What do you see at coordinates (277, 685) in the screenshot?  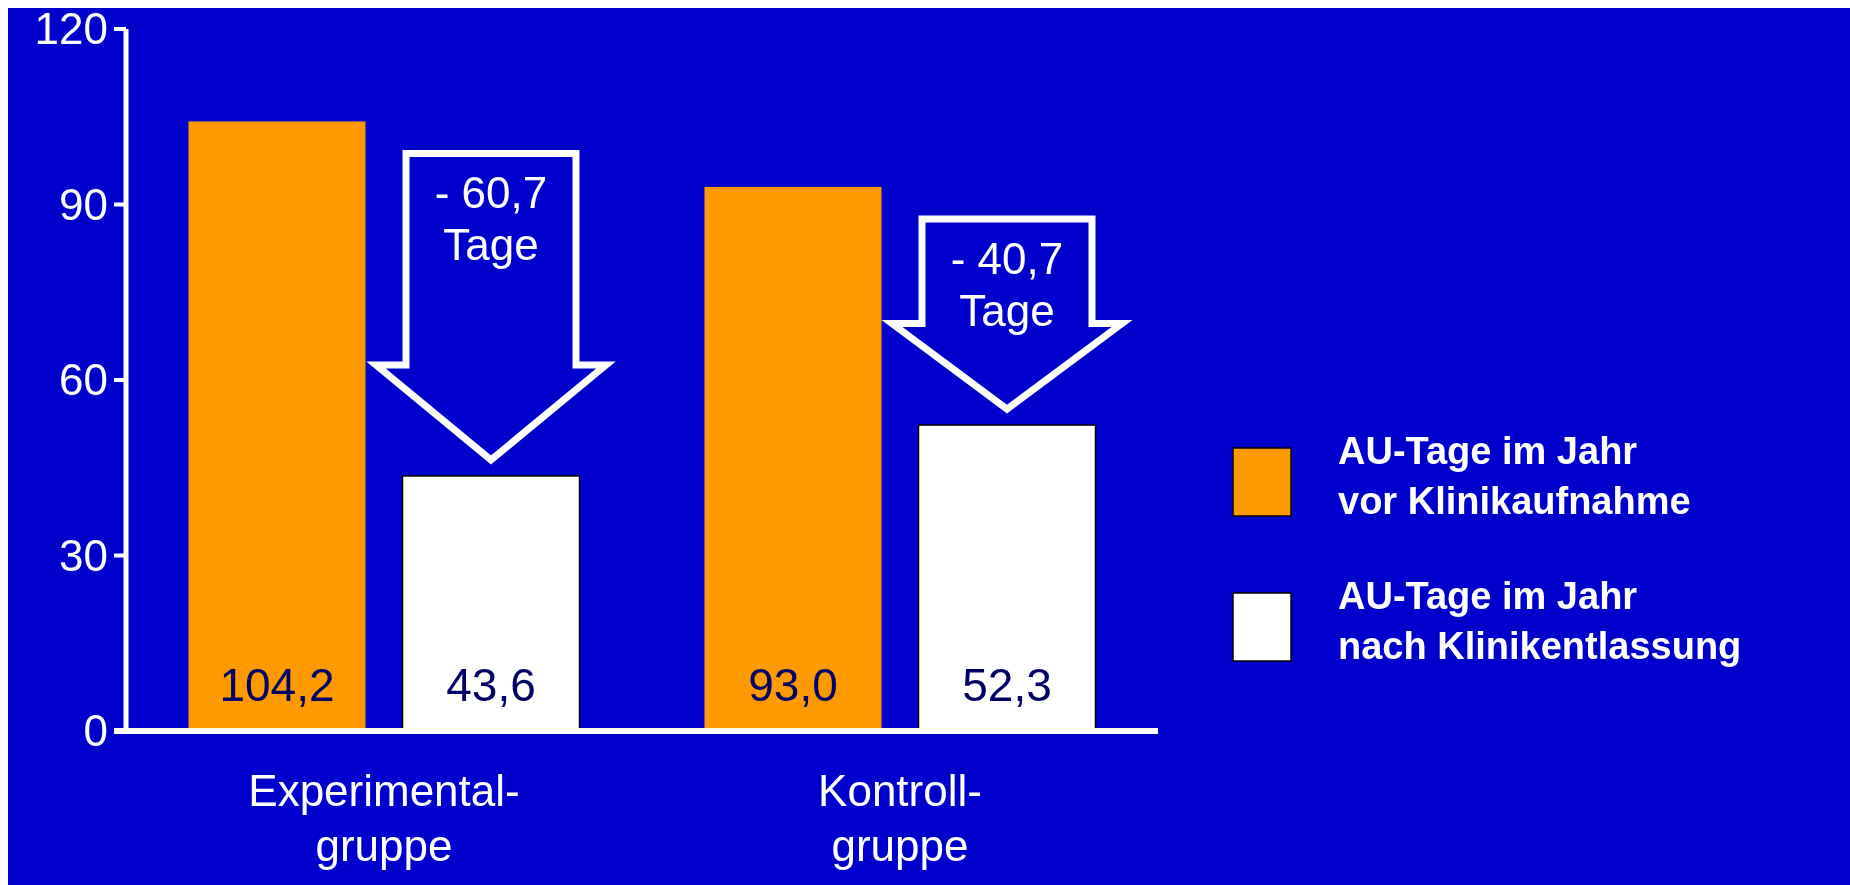 I see `data-label: 104,2` at bounding box center [277, 685].